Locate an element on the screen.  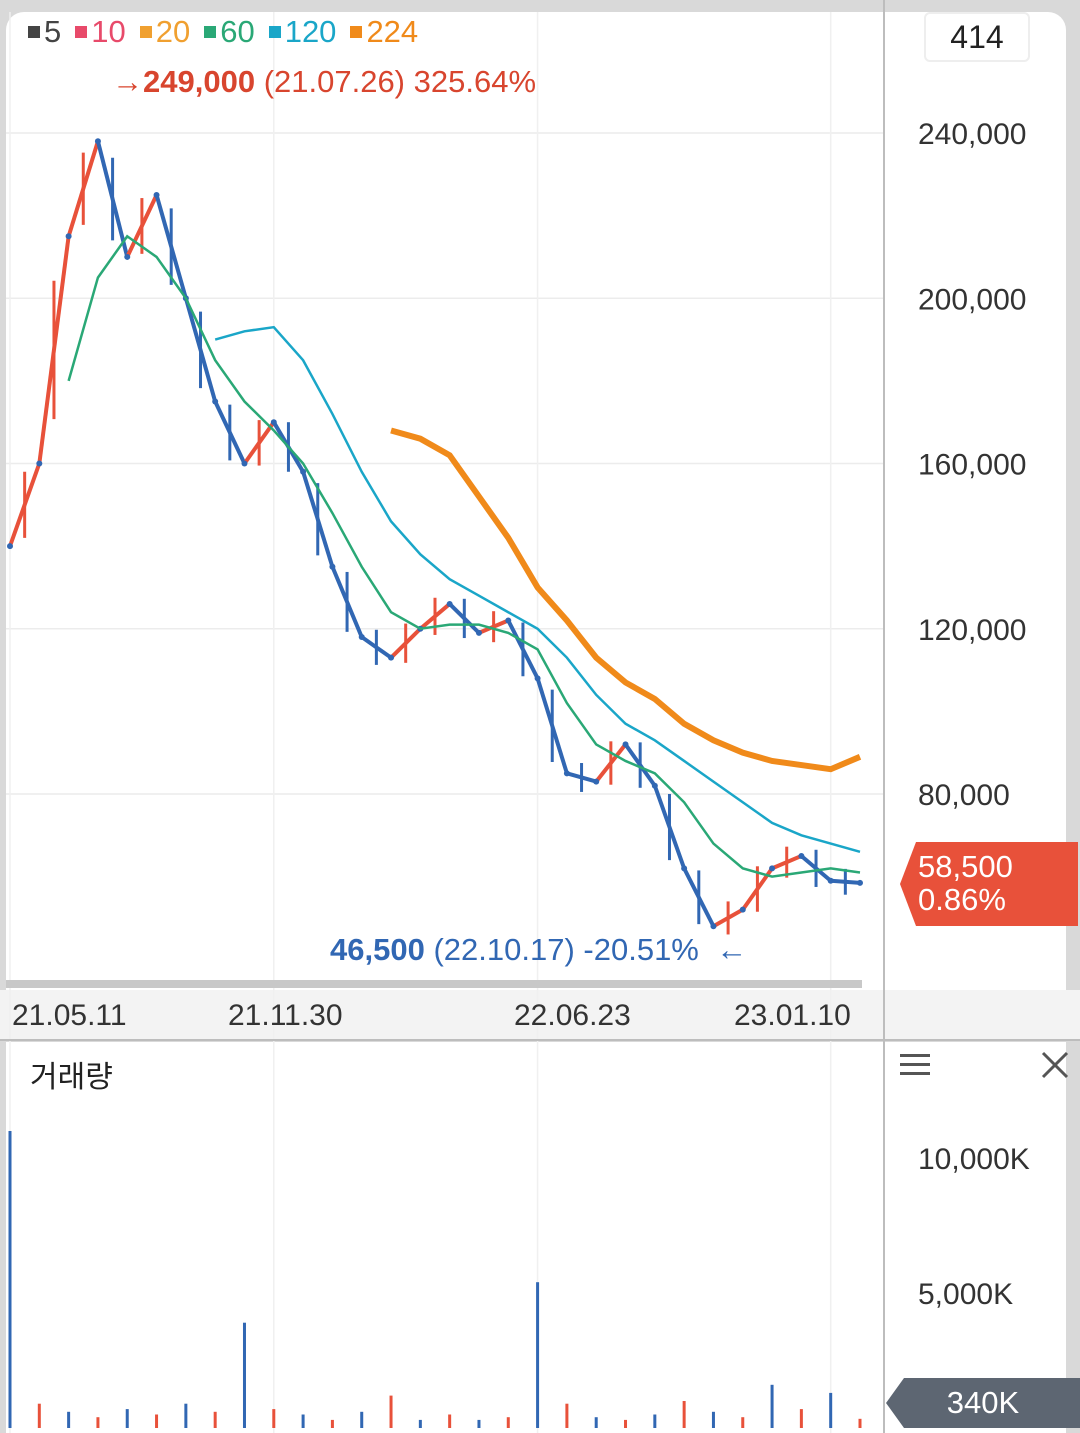
volume-title: 거래량 is located at coordinates (71, 1077).